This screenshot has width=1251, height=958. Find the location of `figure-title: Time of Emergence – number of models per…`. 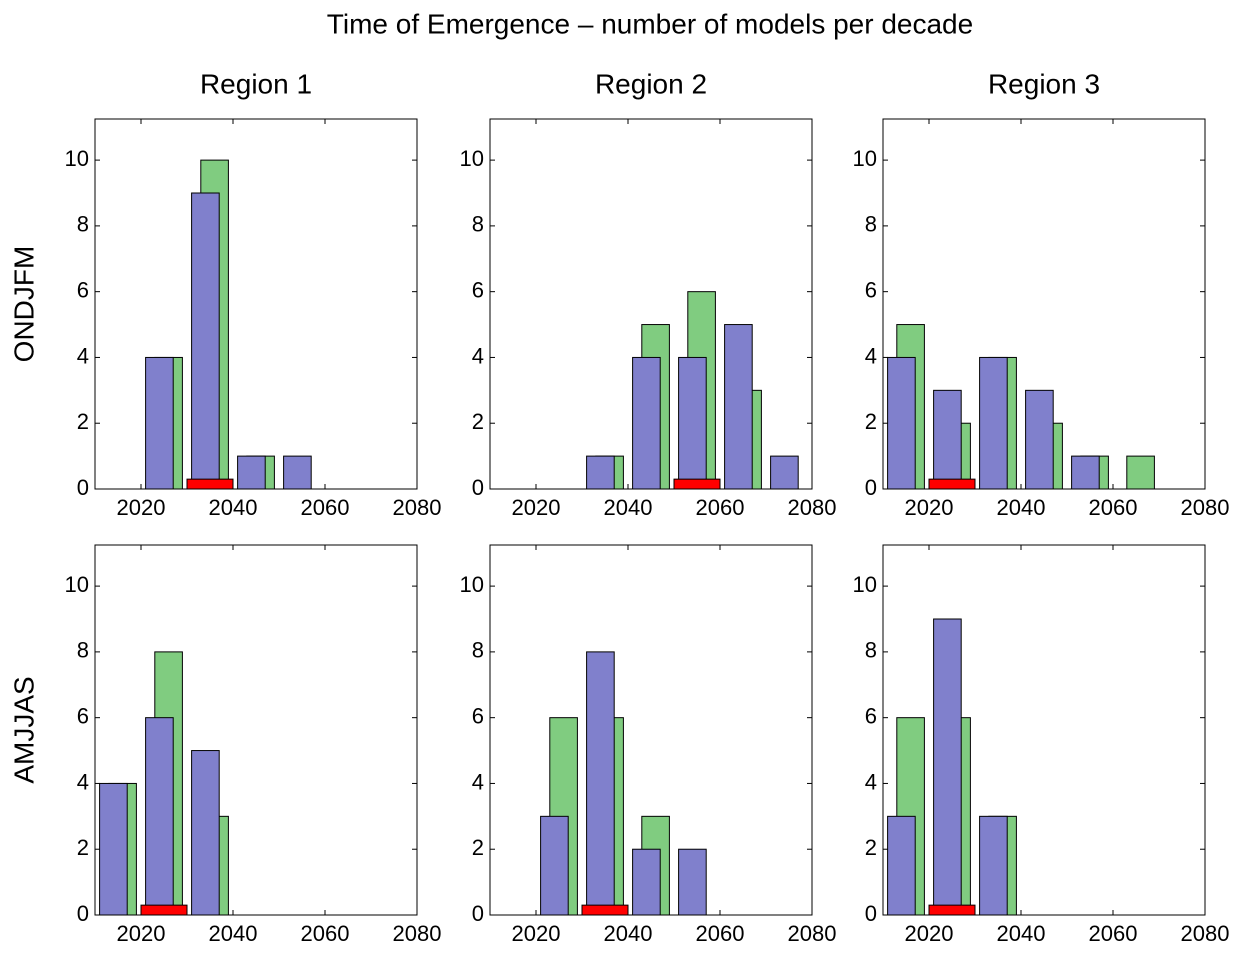

figure-title: Time of Emergence – number of models per… is located at coordinates (650, 23).